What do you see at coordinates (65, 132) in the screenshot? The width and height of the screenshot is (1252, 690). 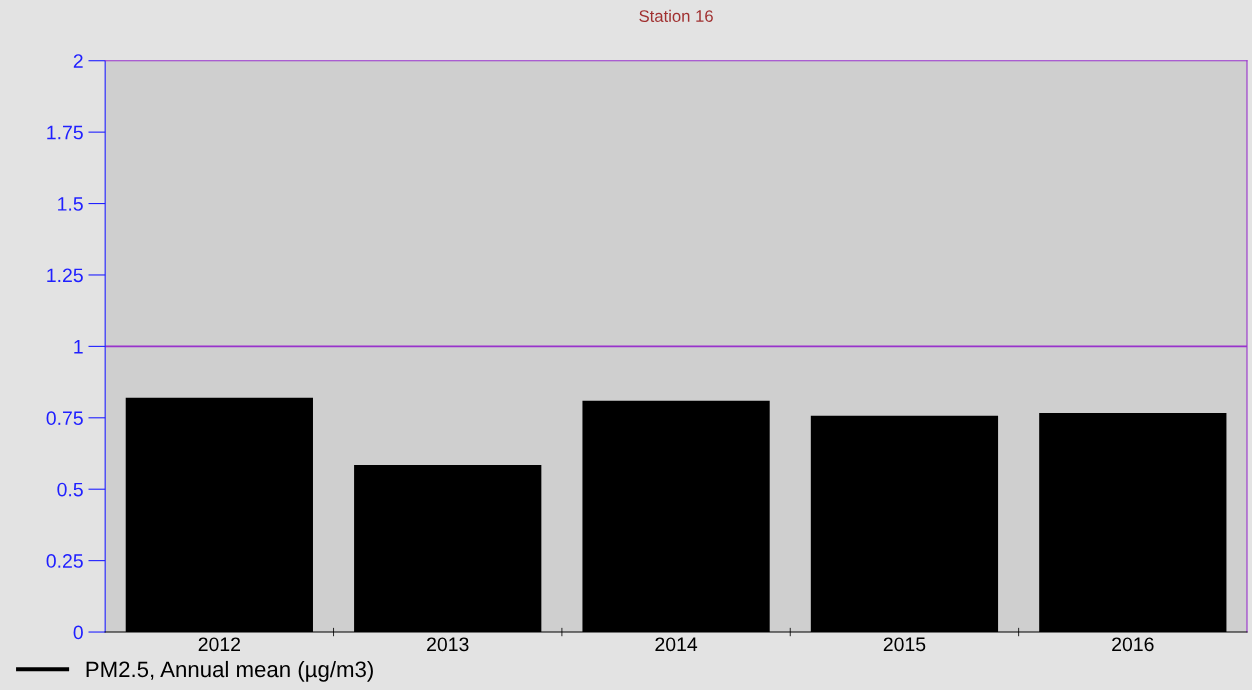 I see `y-tick-label: 1.75` at bounding box center [65, 132].